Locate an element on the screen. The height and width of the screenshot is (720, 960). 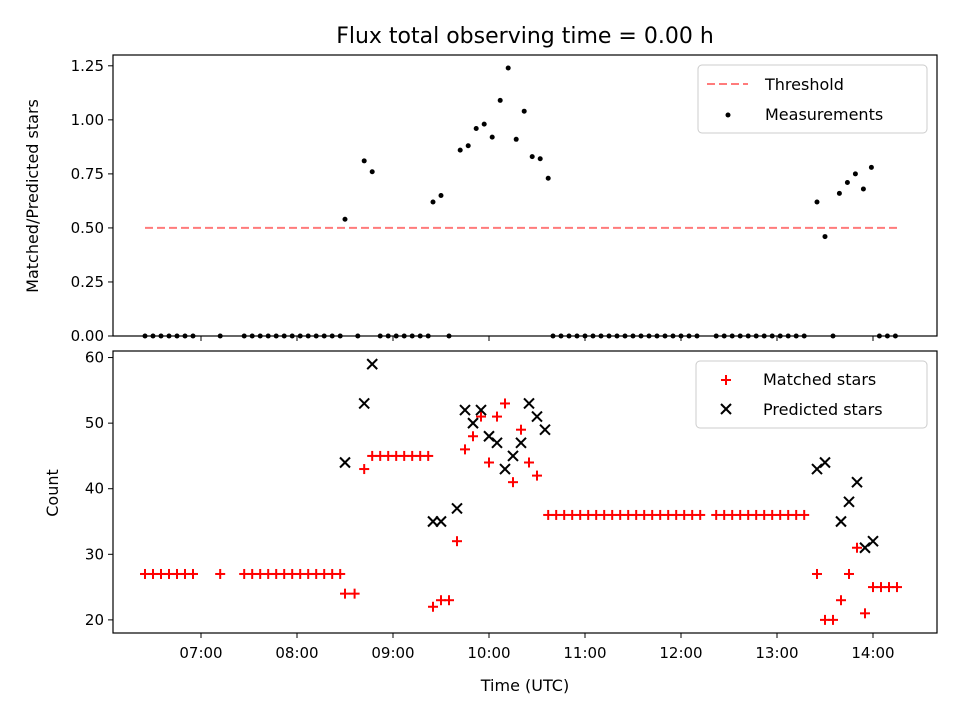
top-y-tick-label: 0.25 is located at coordinates (87, 282).